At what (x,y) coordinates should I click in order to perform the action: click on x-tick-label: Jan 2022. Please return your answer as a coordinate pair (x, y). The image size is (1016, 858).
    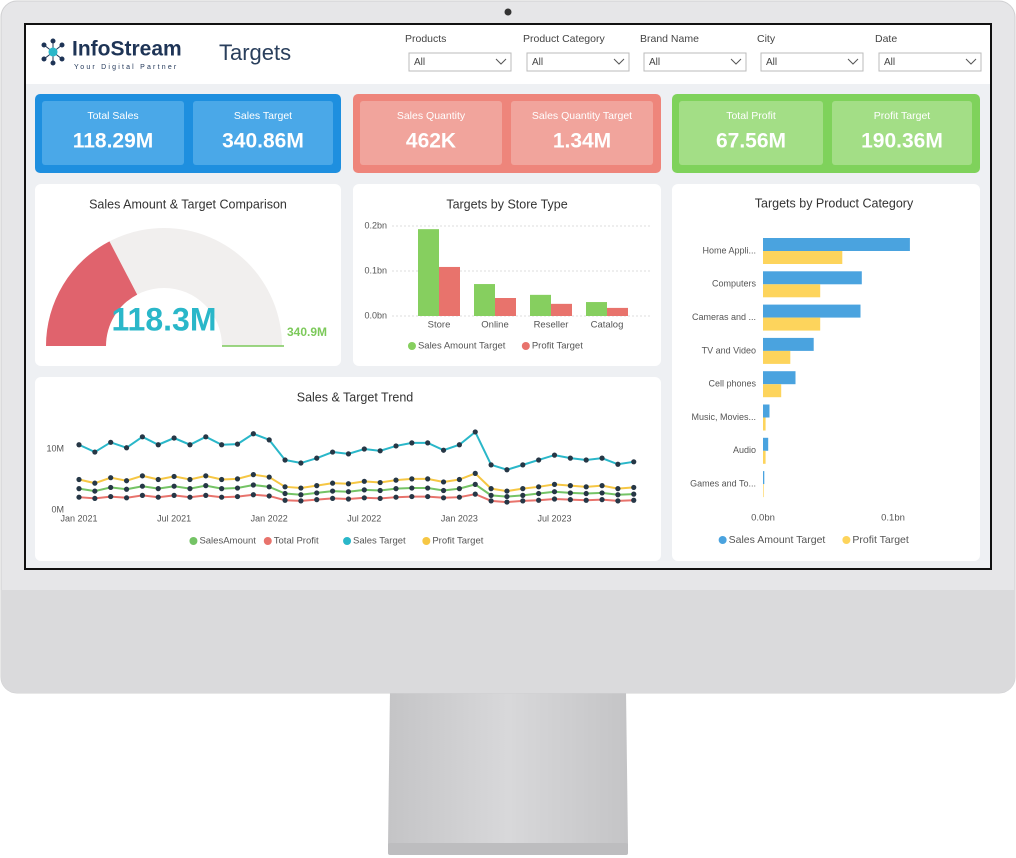
    Looking at the image, I should click on (269, 518).